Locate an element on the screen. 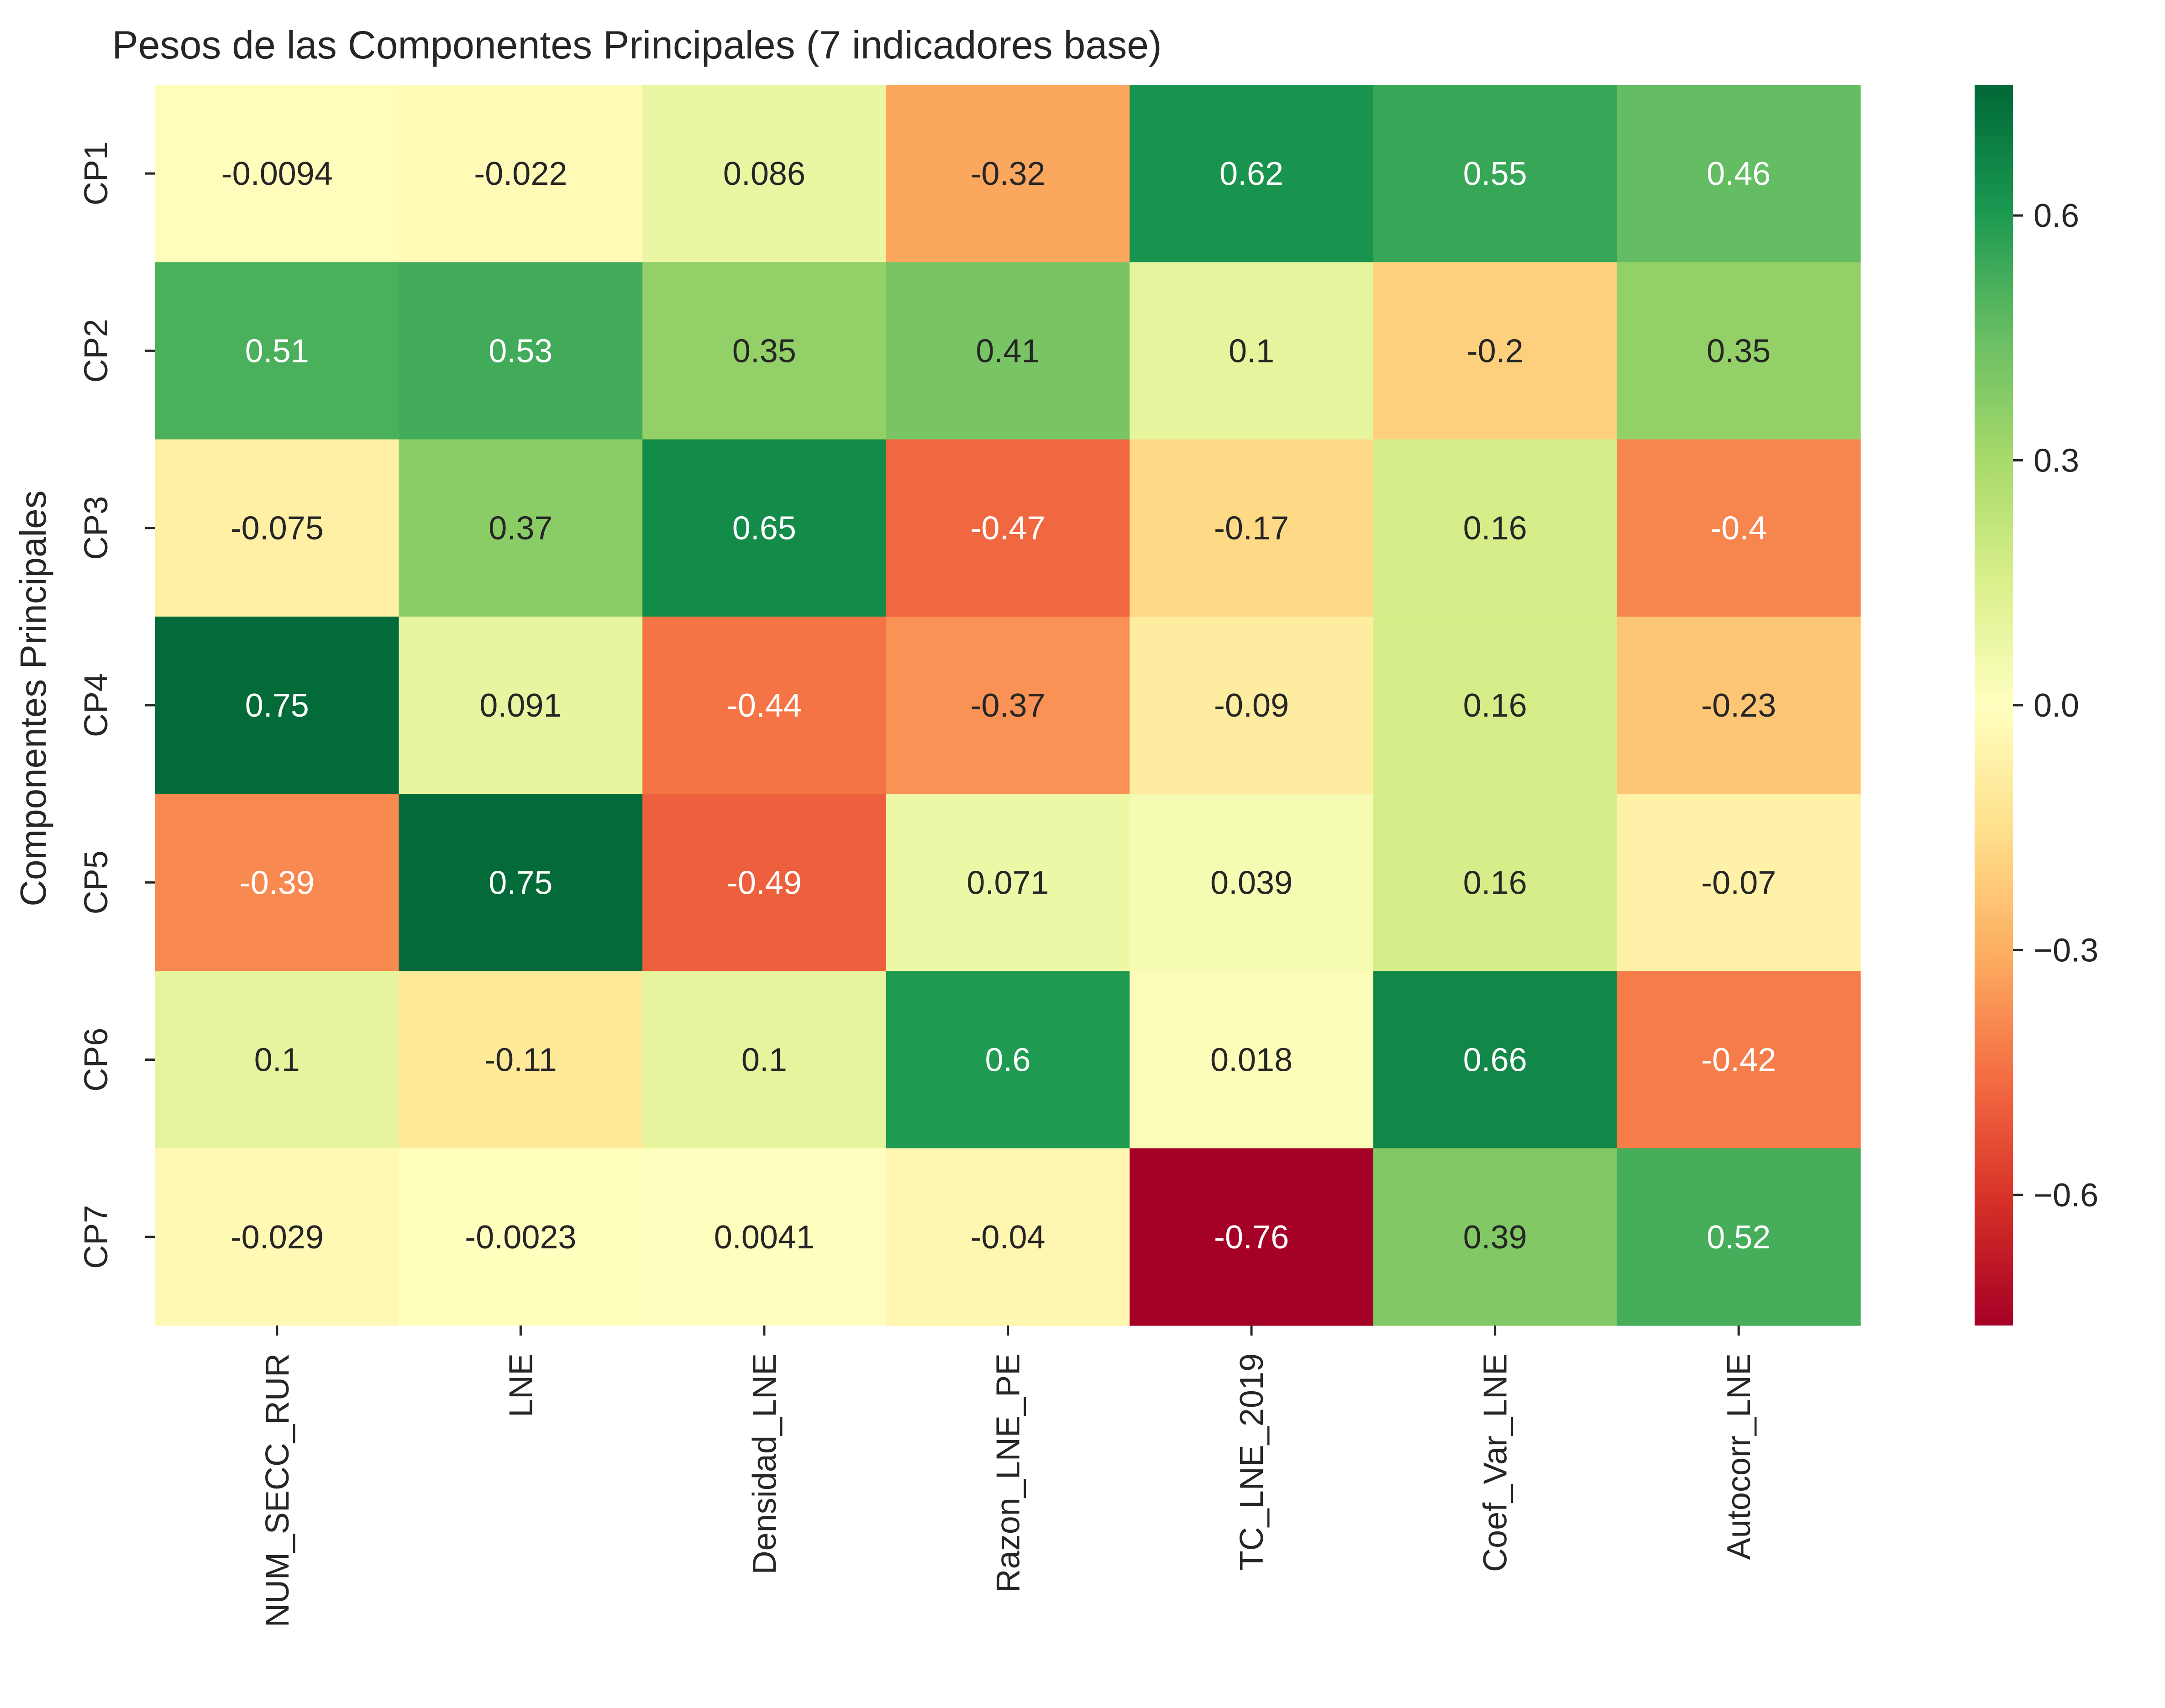 This screenshot has height=1708, width=2165. cell-value-label: -0.0094 is located at coordinates (277, 174).